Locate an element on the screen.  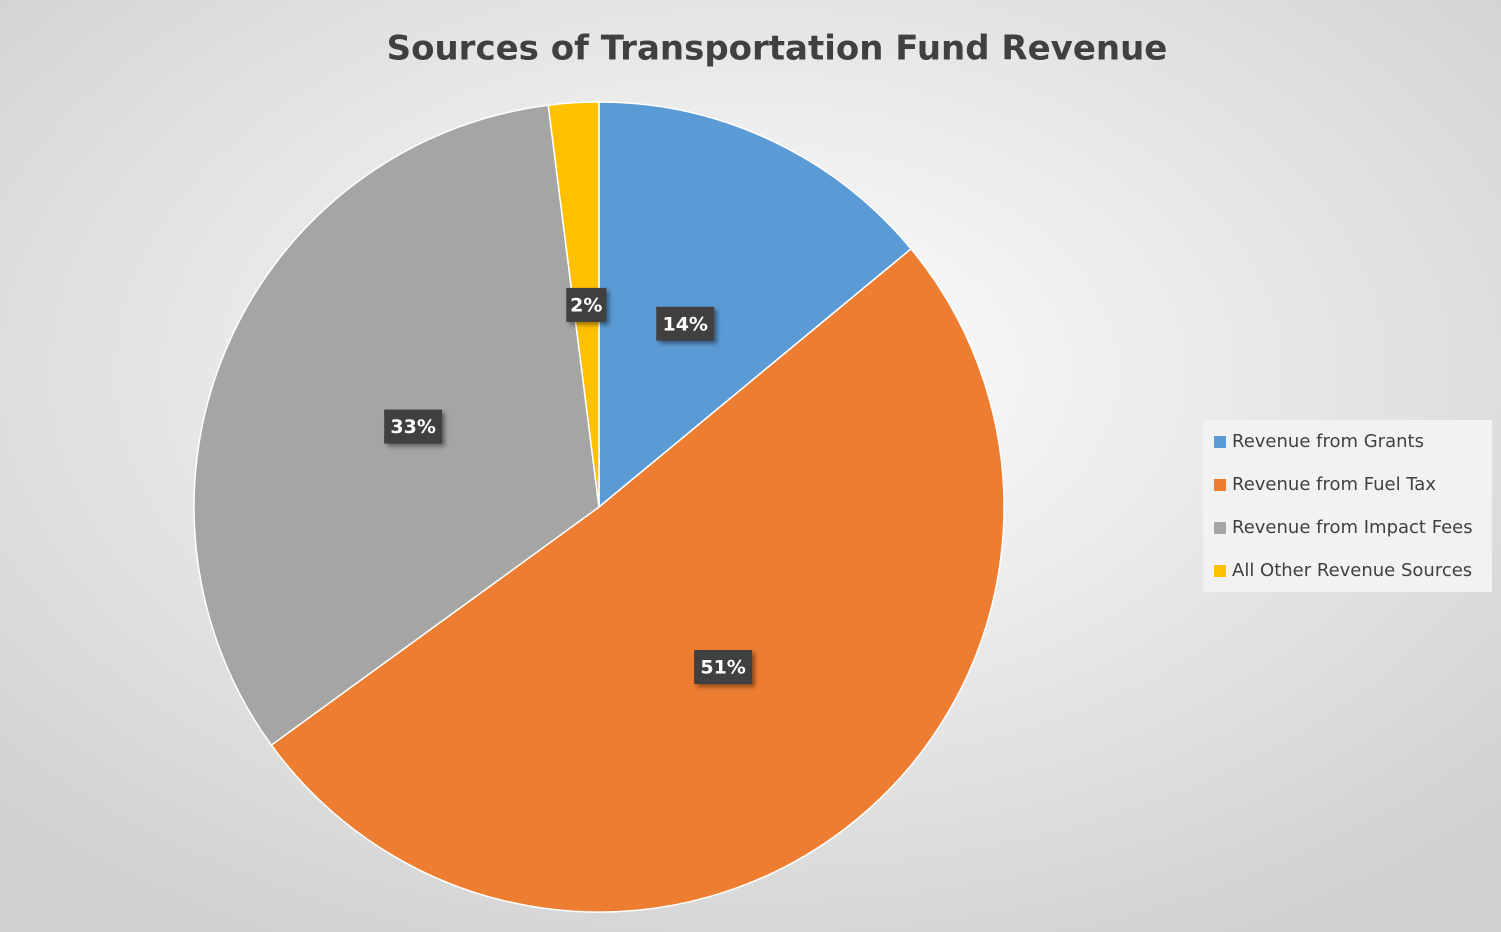
legend-label: Revenue from Fuel Tax is located at coordinates (1334, 484).